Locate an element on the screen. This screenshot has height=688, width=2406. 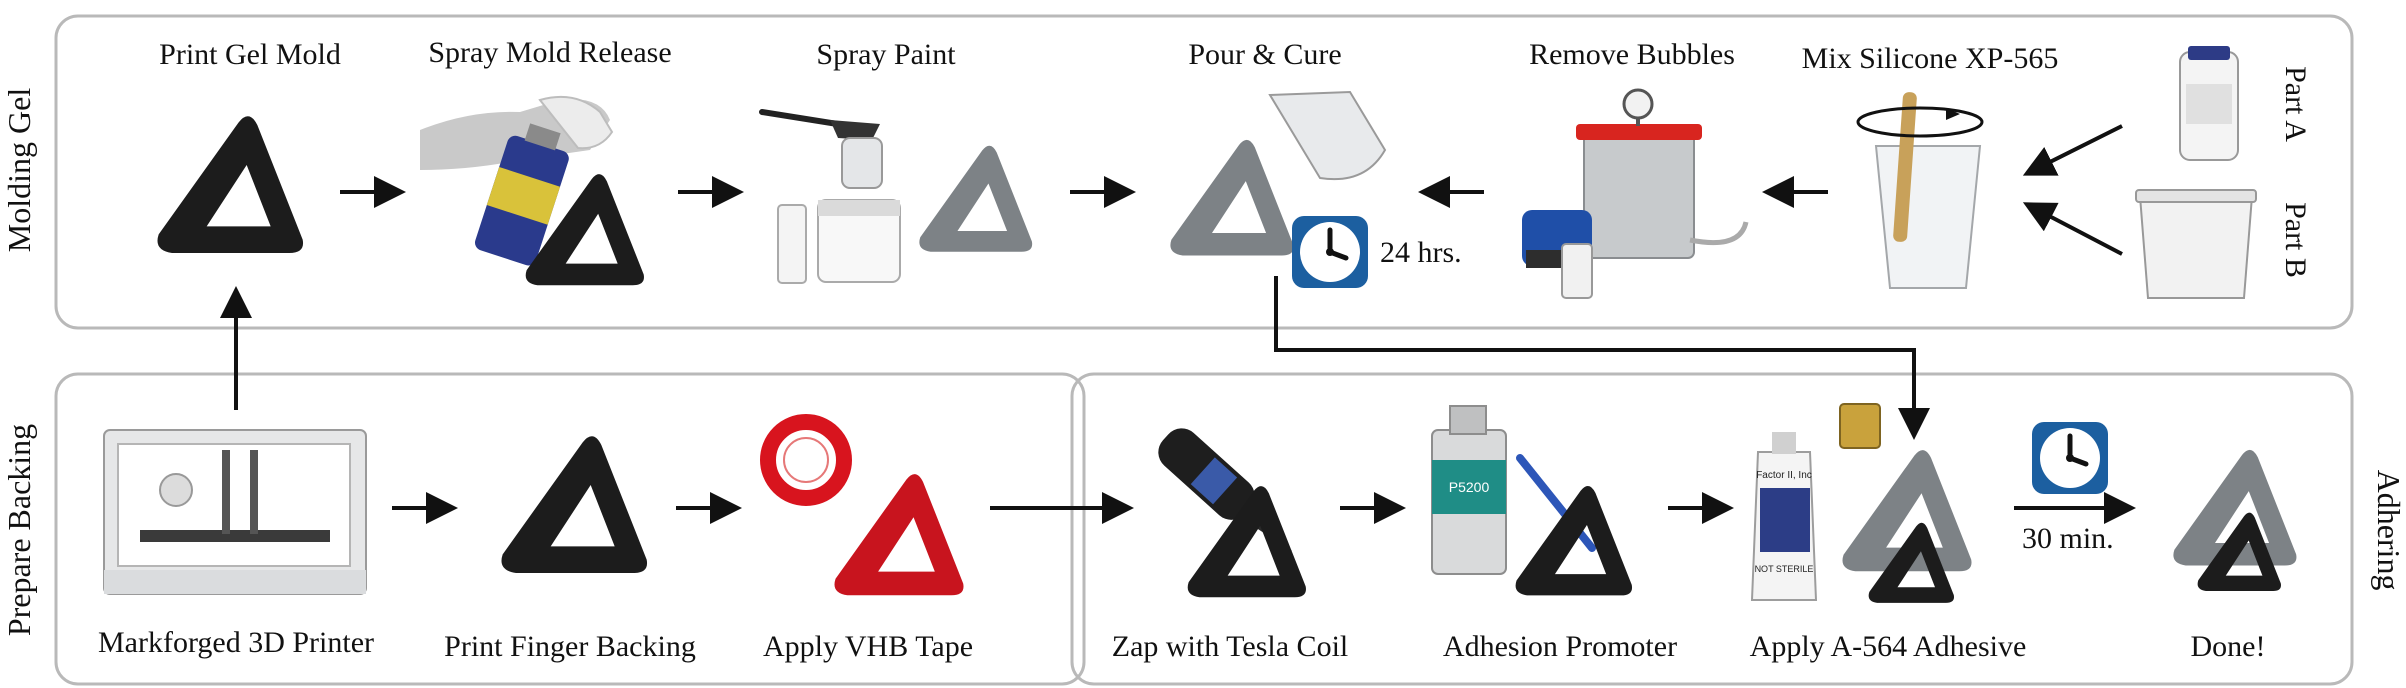
part-a-bottle-image is located at coordinates (2209, 103).